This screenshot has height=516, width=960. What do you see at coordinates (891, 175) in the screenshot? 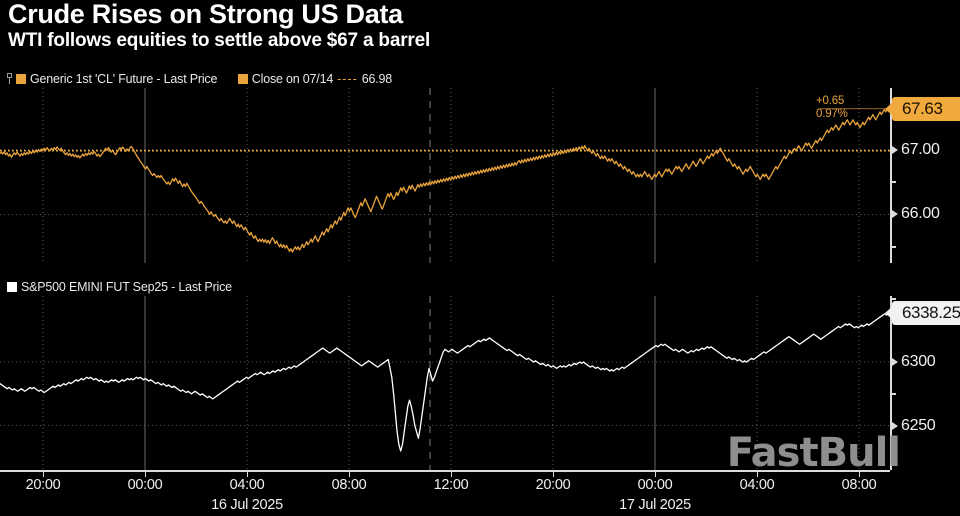
I see `axis-line-top` at bounding box center [891, 175].